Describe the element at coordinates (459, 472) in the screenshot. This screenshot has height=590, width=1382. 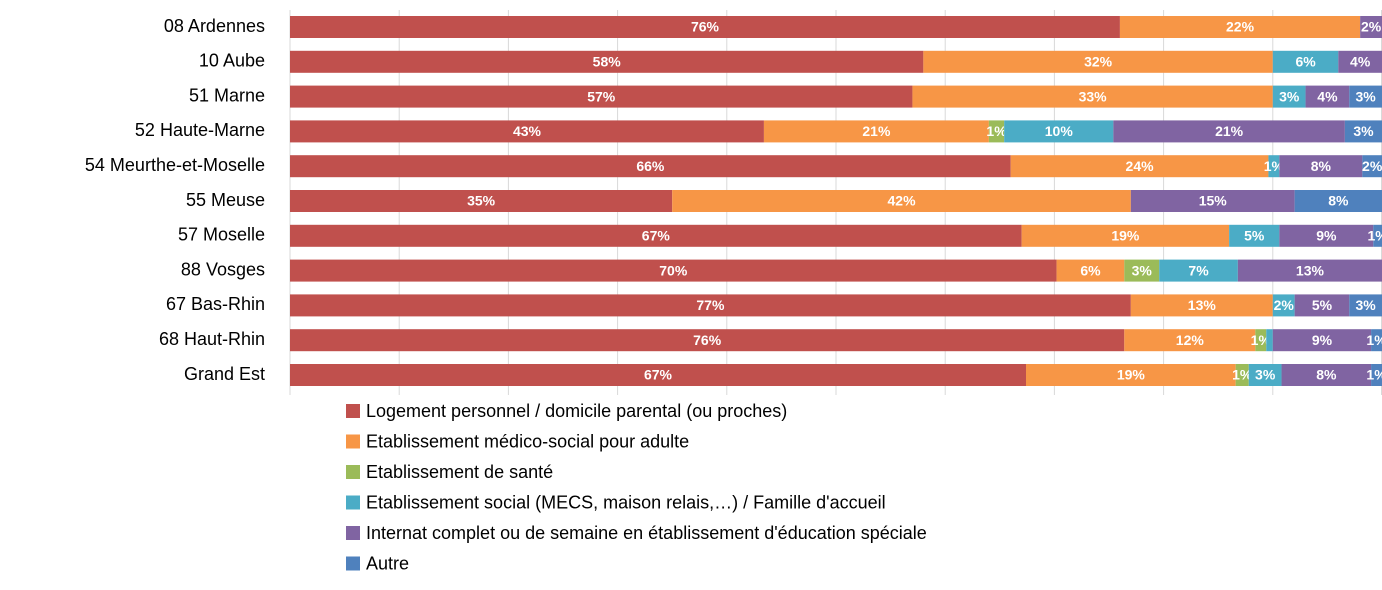
I see `legend-label: Etablissement de santé` at that location.